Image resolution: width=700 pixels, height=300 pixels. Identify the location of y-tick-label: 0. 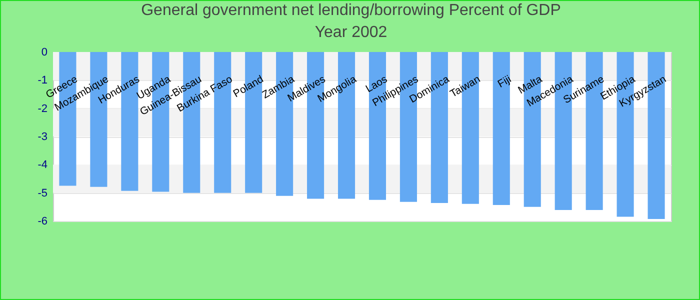
(44, 52).